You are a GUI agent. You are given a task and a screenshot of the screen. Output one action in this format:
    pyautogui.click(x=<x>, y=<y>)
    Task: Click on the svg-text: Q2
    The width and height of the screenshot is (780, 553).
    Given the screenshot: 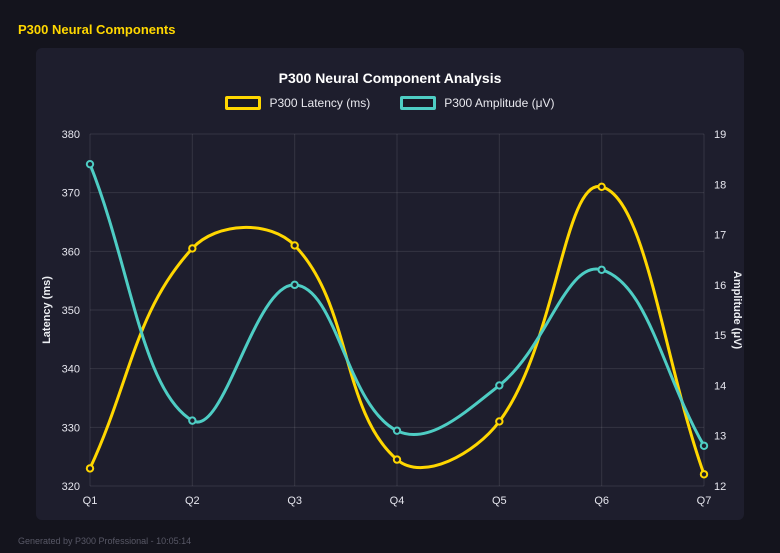 What is the action you would take?
    pyautogui.click(x=192, y=501)
    